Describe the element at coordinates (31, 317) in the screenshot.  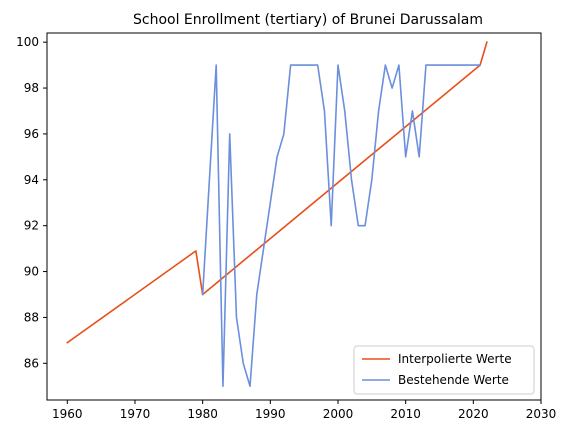
I see `y-tick-label: 88` at that location.